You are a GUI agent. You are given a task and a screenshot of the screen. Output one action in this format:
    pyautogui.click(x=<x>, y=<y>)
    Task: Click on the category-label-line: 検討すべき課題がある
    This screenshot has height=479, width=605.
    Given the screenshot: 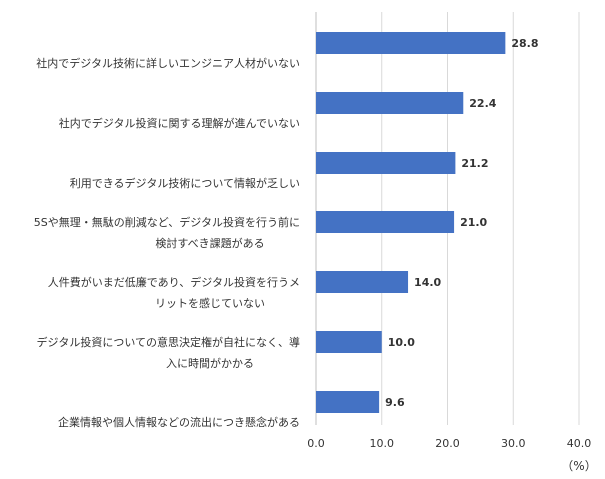 What is the action you would take?
    pyautogui.click(x=209, y=243)
    